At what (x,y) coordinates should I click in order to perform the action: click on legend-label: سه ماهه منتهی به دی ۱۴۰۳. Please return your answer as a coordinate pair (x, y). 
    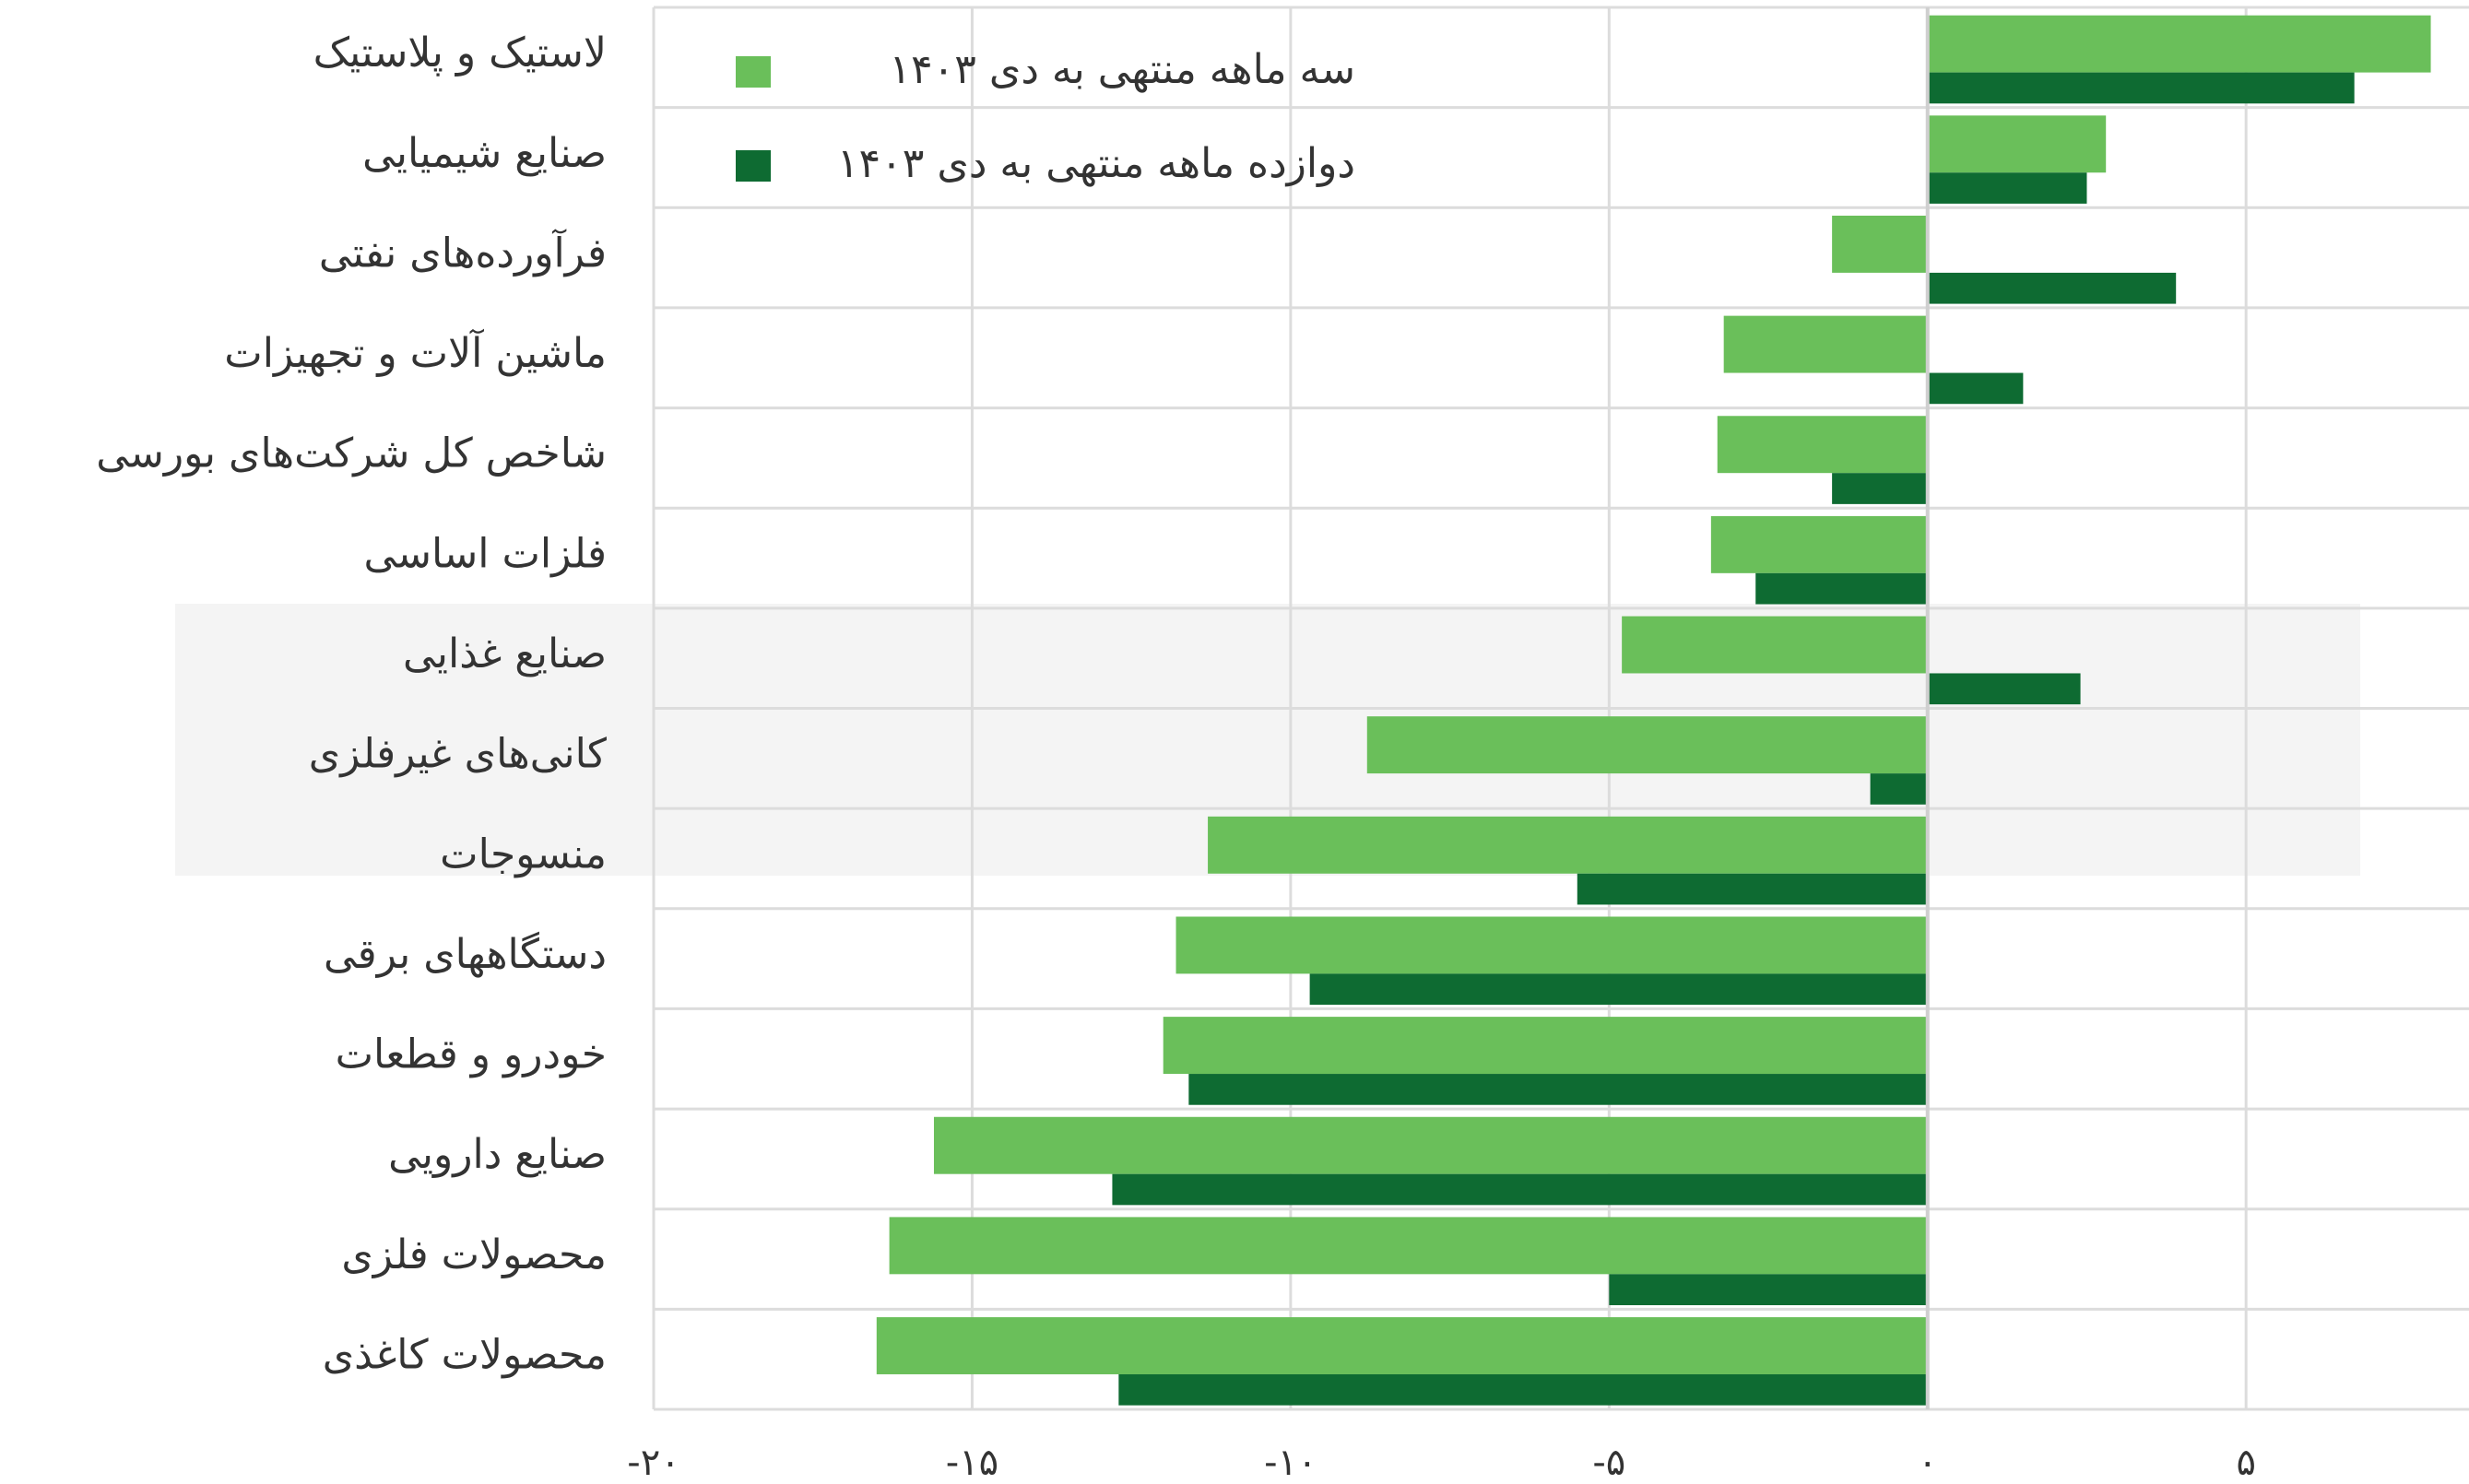
    Looking at the image, I should click on (1122, 70).